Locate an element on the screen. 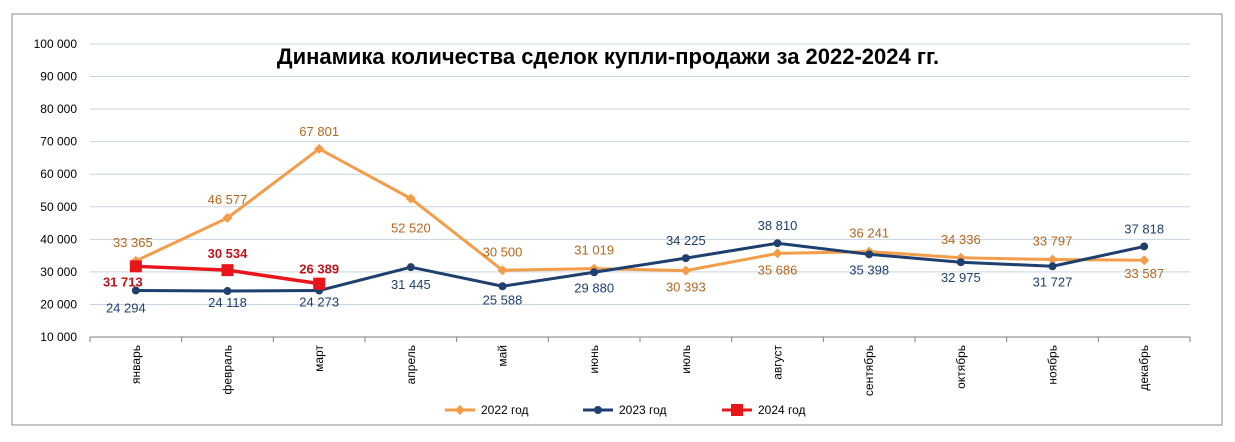  legend-item: 2022 год is located at coordinates (487, 410).